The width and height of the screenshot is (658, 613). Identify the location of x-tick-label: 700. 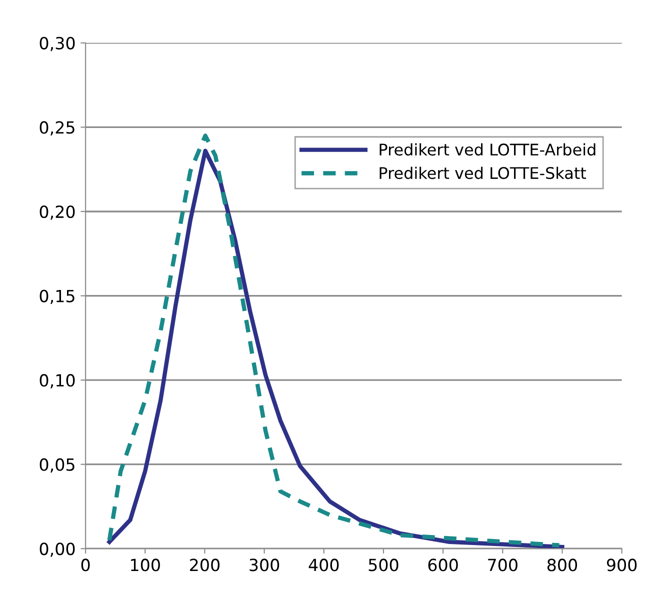
(503, 565).